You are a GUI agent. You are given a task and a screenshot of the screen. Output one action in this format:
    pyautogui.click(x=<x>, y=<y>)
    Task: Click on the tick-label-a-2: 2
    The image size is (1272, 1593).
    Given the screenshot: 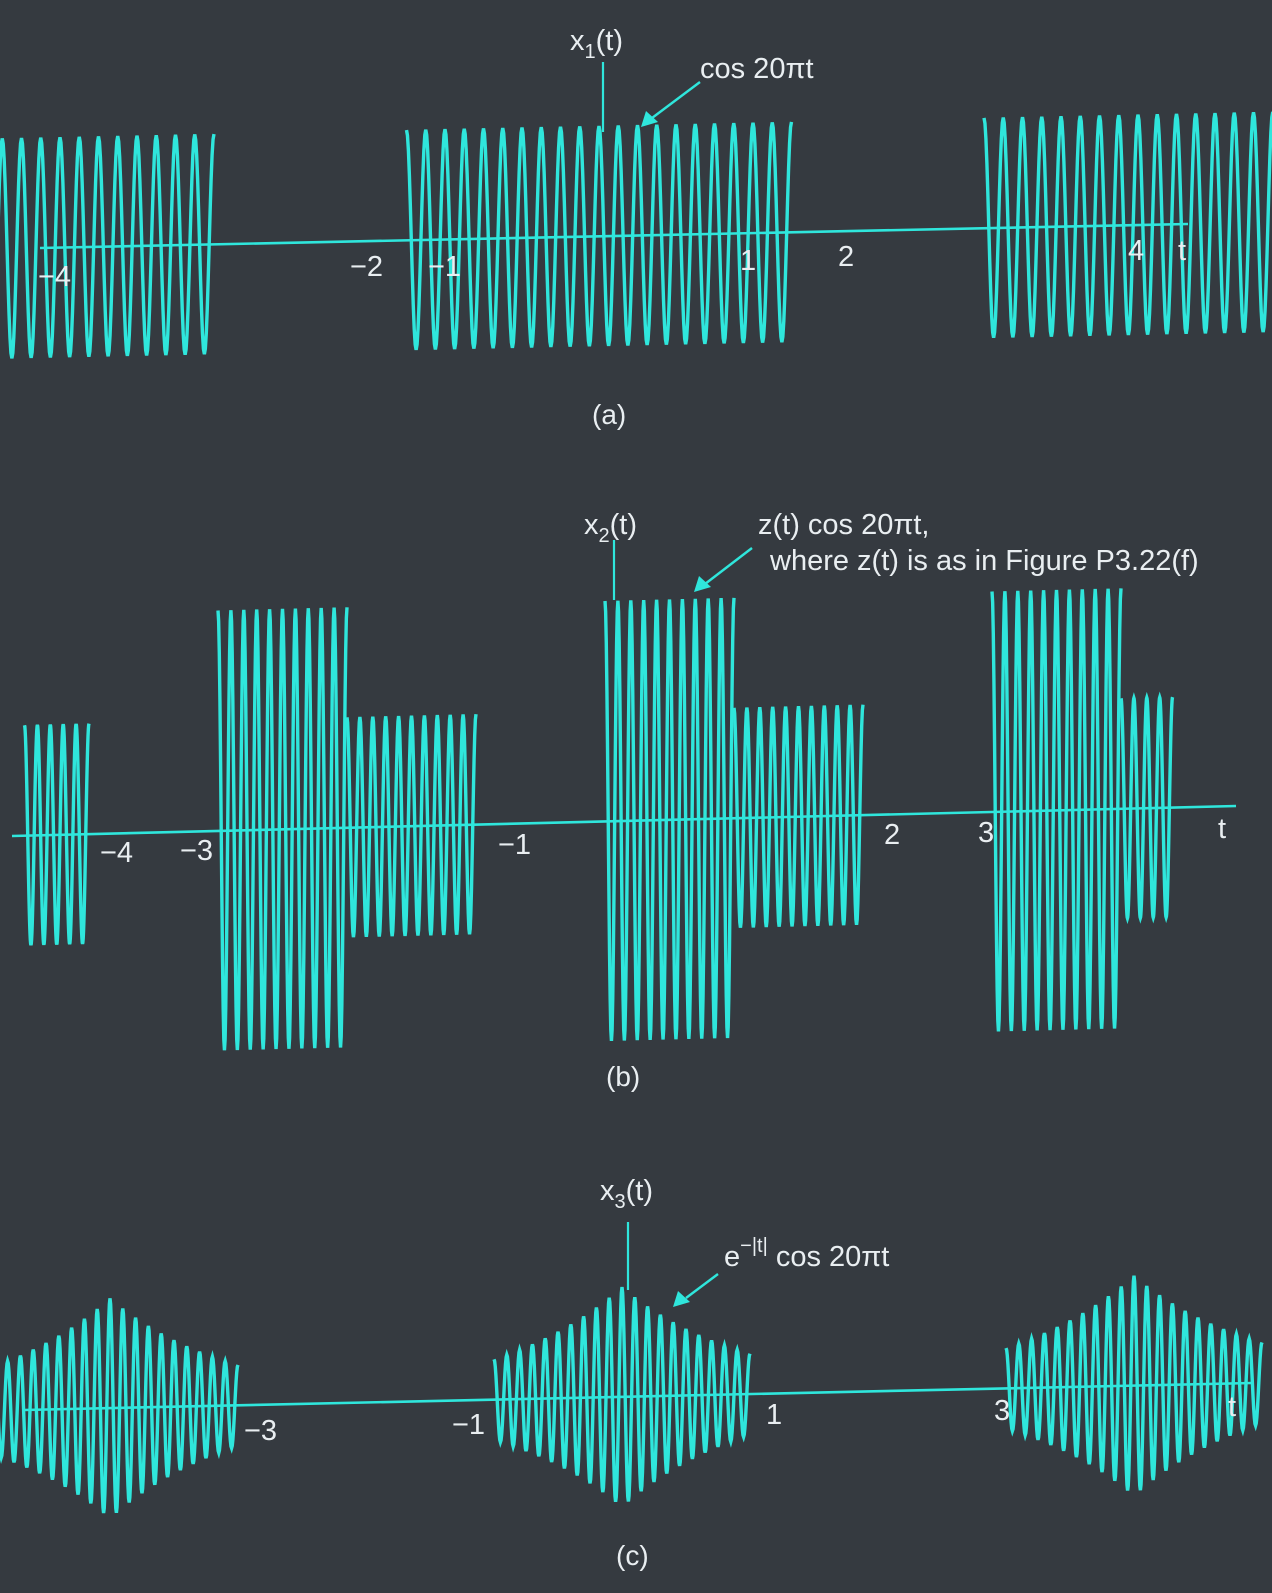 What is the action you would take?
    pyautogui.click(x=846, y=257)
    